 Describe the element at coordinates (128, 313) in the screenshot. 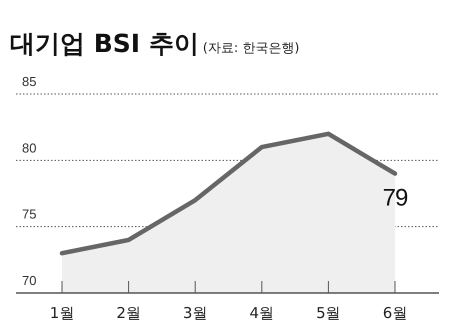

I see `x-tick-label: 2월` at that location.